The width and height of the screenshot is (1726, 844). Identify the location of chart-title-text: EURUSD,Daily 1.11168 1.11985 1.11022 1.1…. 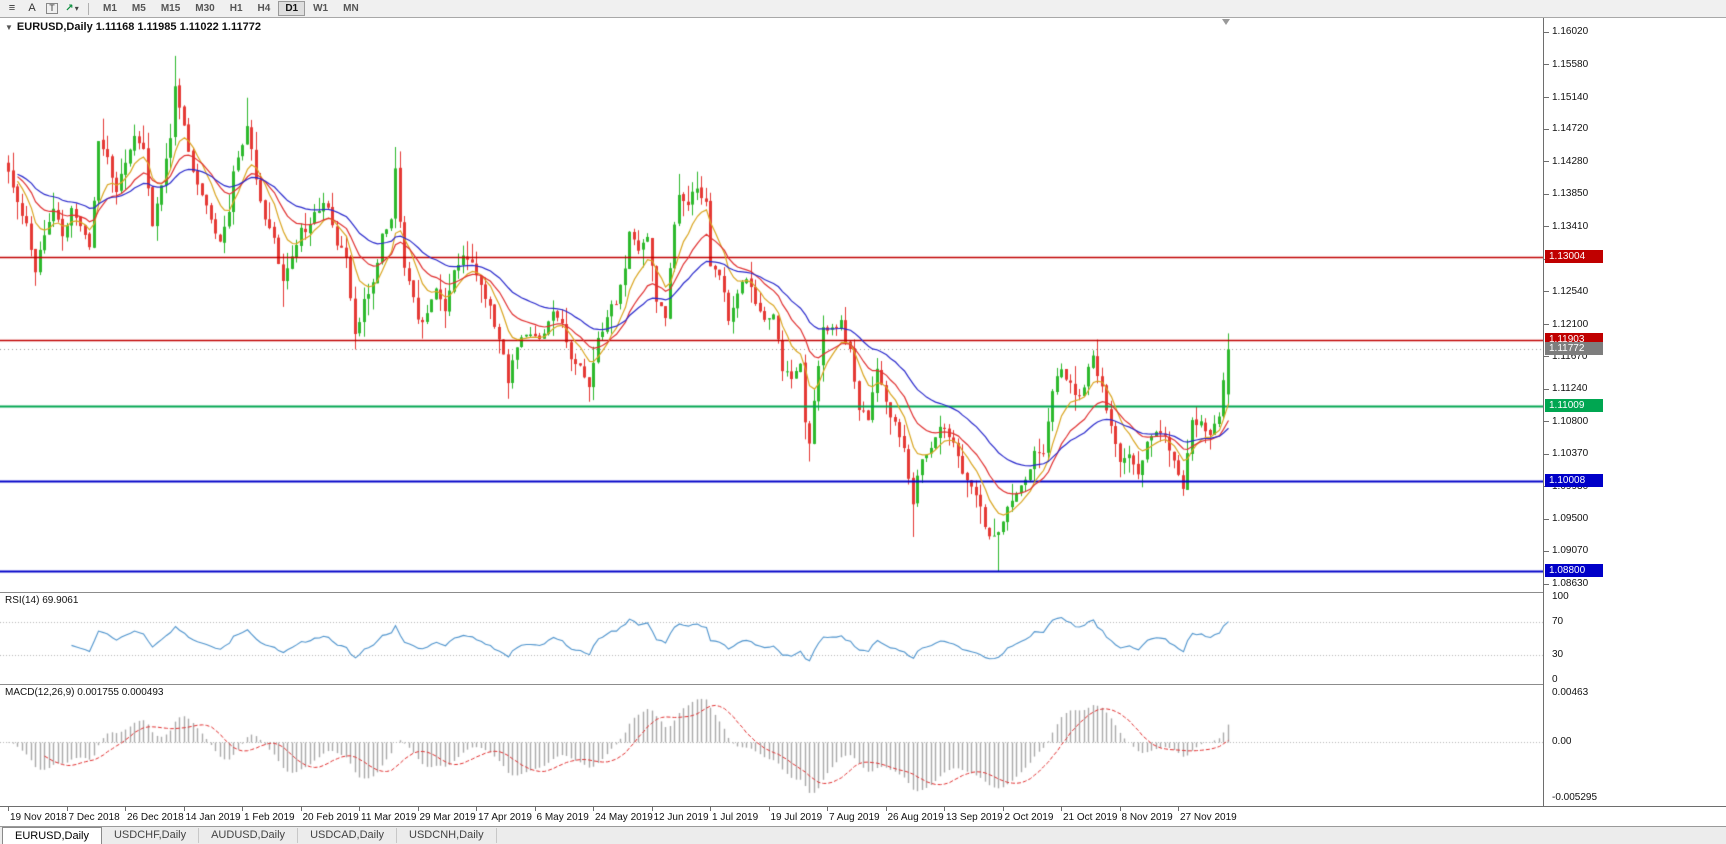
(138, 27).